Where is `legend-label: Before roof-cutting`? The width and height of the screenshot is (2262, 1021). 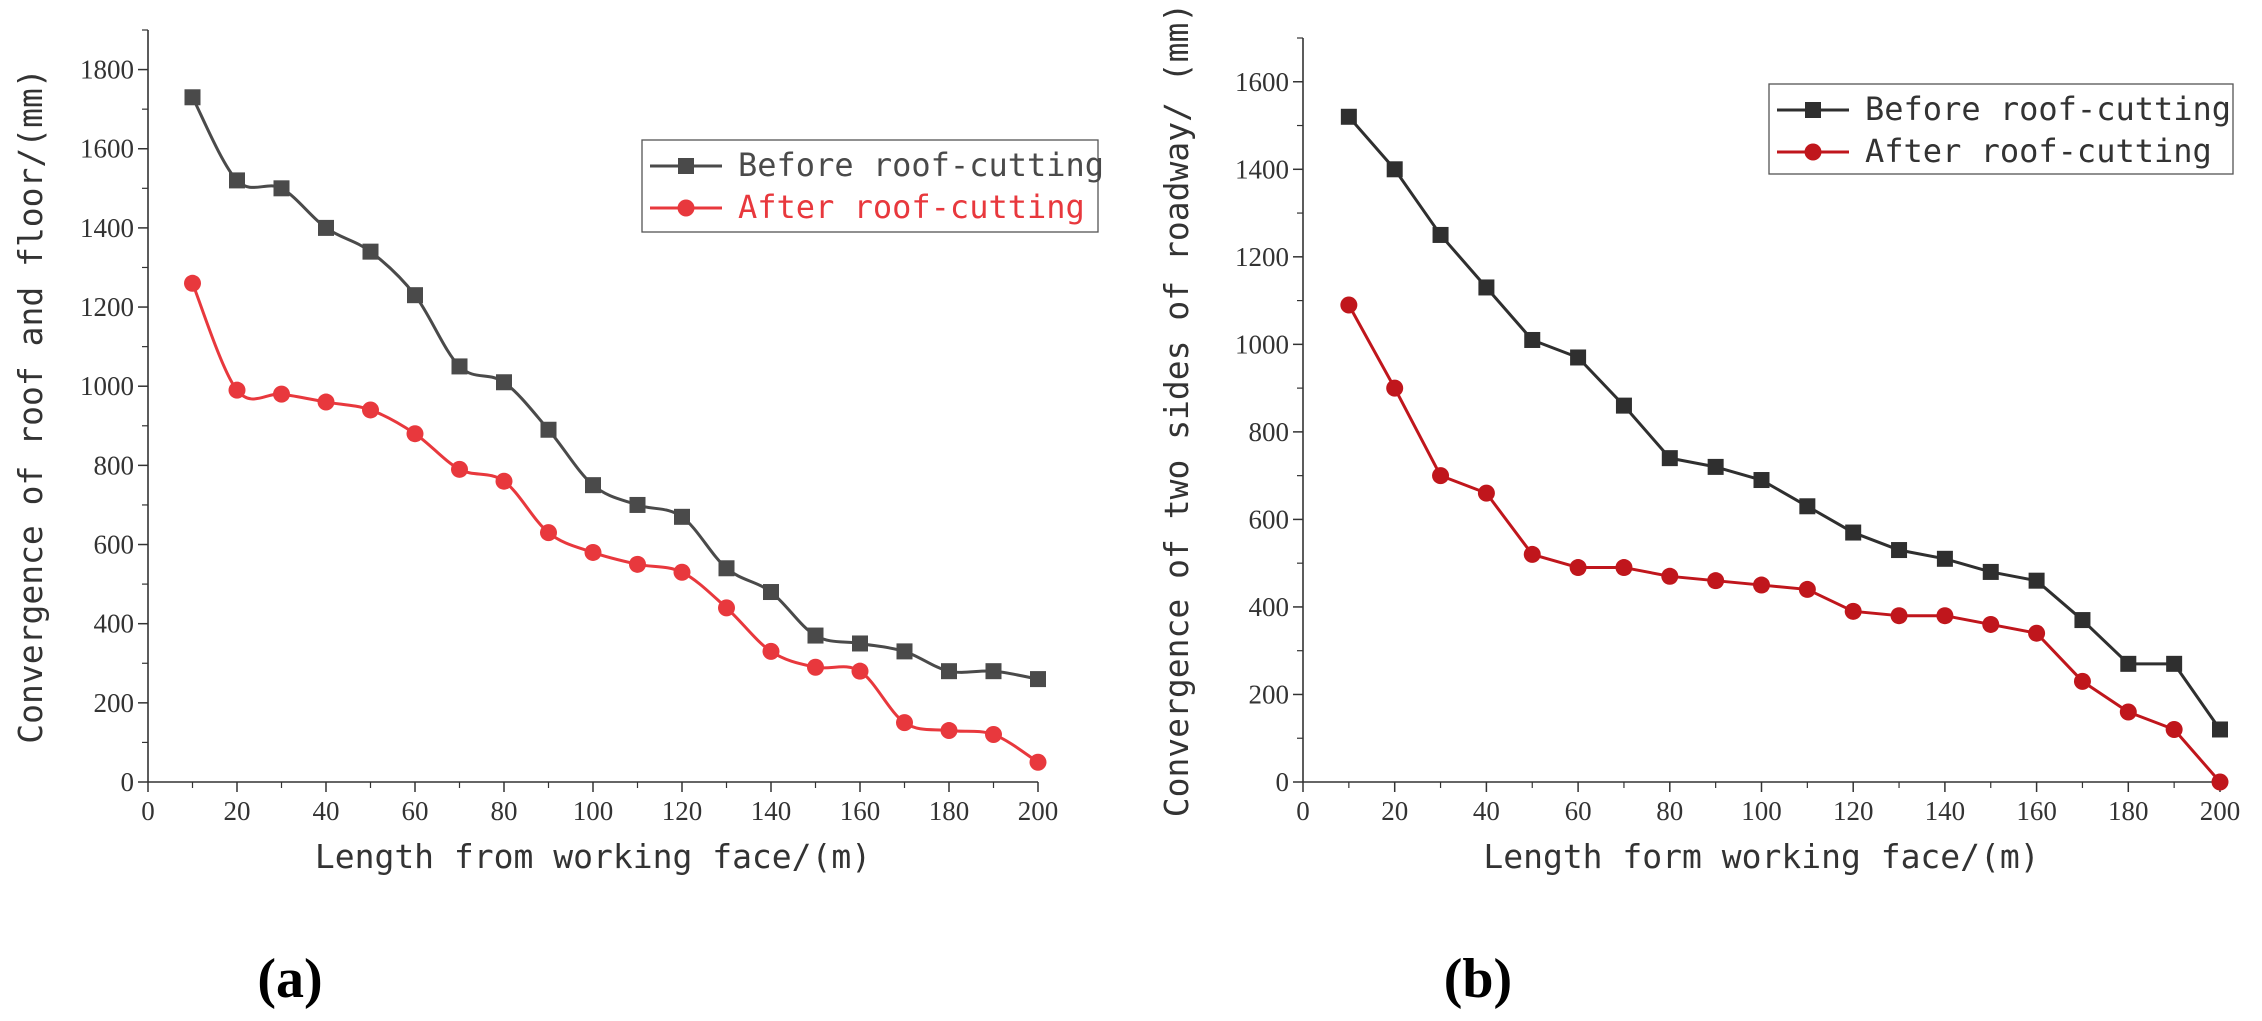
legend-label: Before roof-cutting is located at coordinates (2048, 109).